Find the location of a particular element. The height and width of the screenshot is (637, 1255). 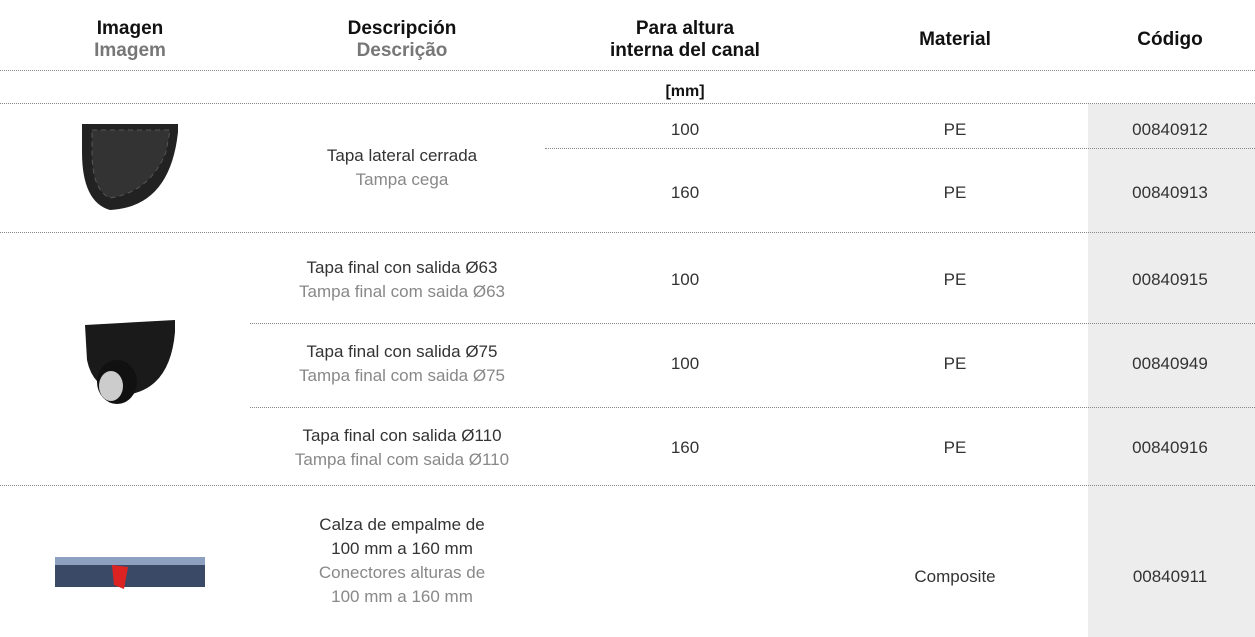

text-line: Tapa final con salida Ø75 is located at coordinates (402, 351).